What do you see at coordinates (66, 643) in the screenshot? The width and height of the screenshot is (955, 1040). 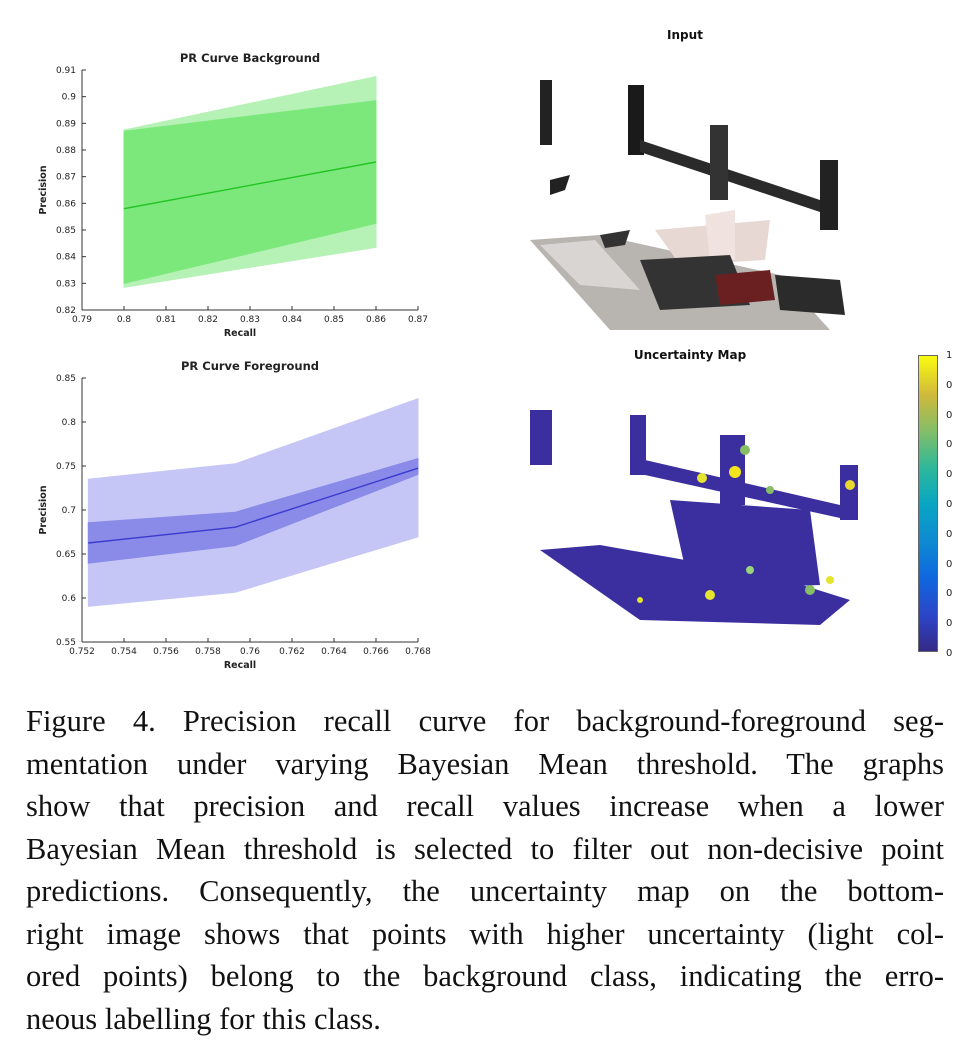 I see `y-tick-label: 0.55` at bounding box center [66, 643].